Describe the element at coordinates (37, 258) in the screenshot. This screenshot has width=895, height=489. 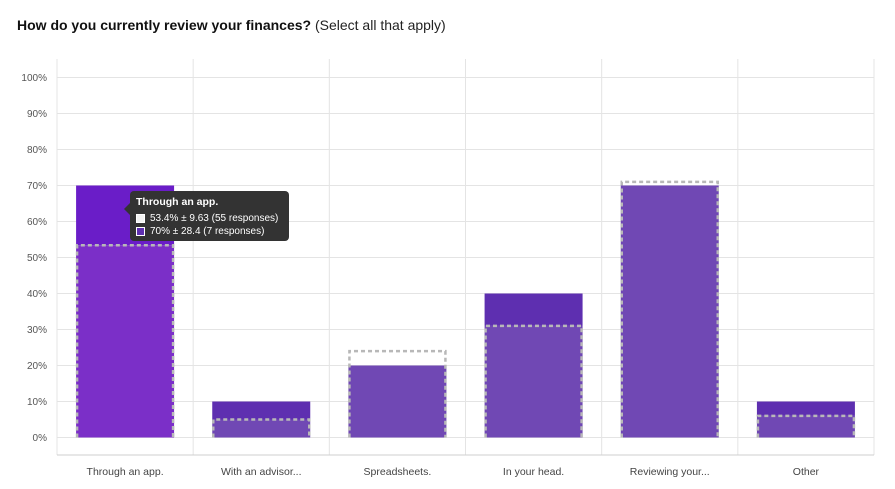
I see `y-tick-label: 50%` at that location.